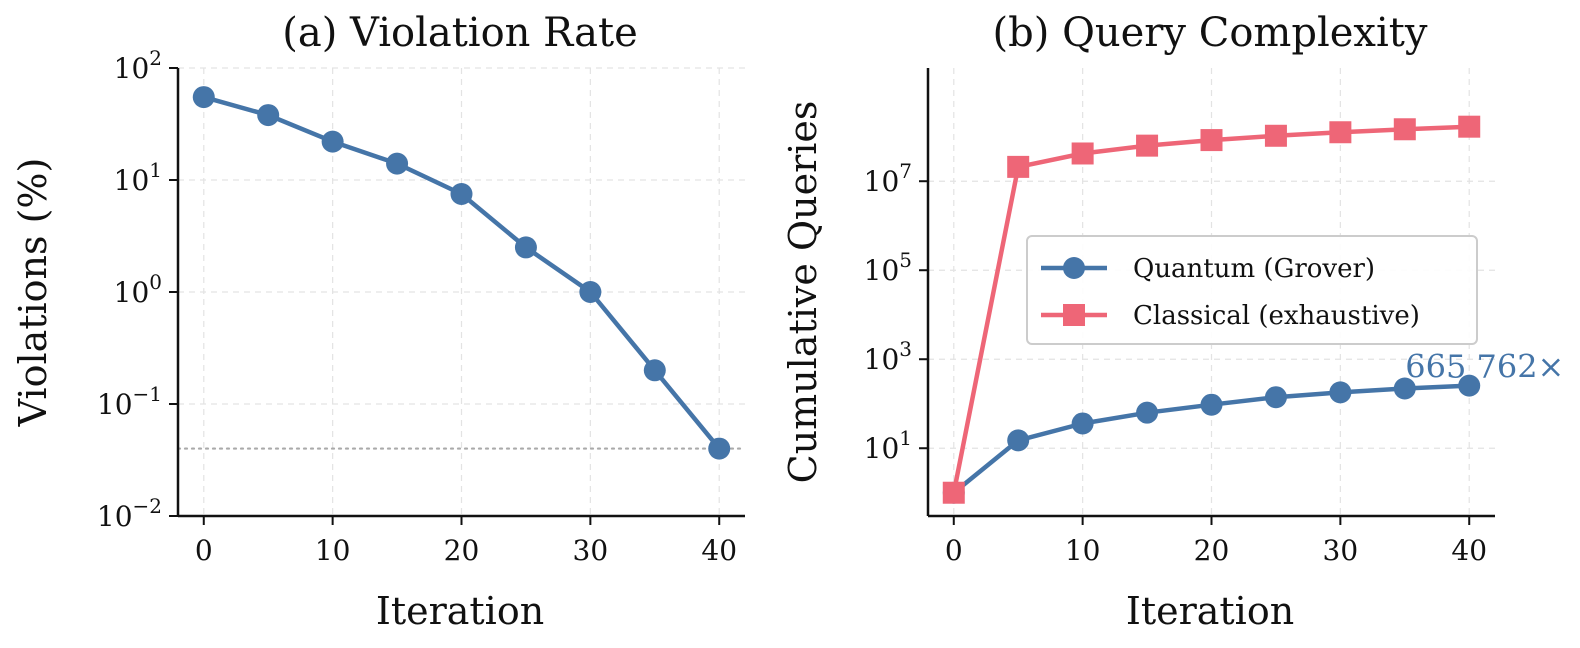 The width and height of the screenshot is (1580, 648). Describe the element at coordinates (1484, 367) in the screenshot. I see `speedup-annotation: 665 762×` at that location.